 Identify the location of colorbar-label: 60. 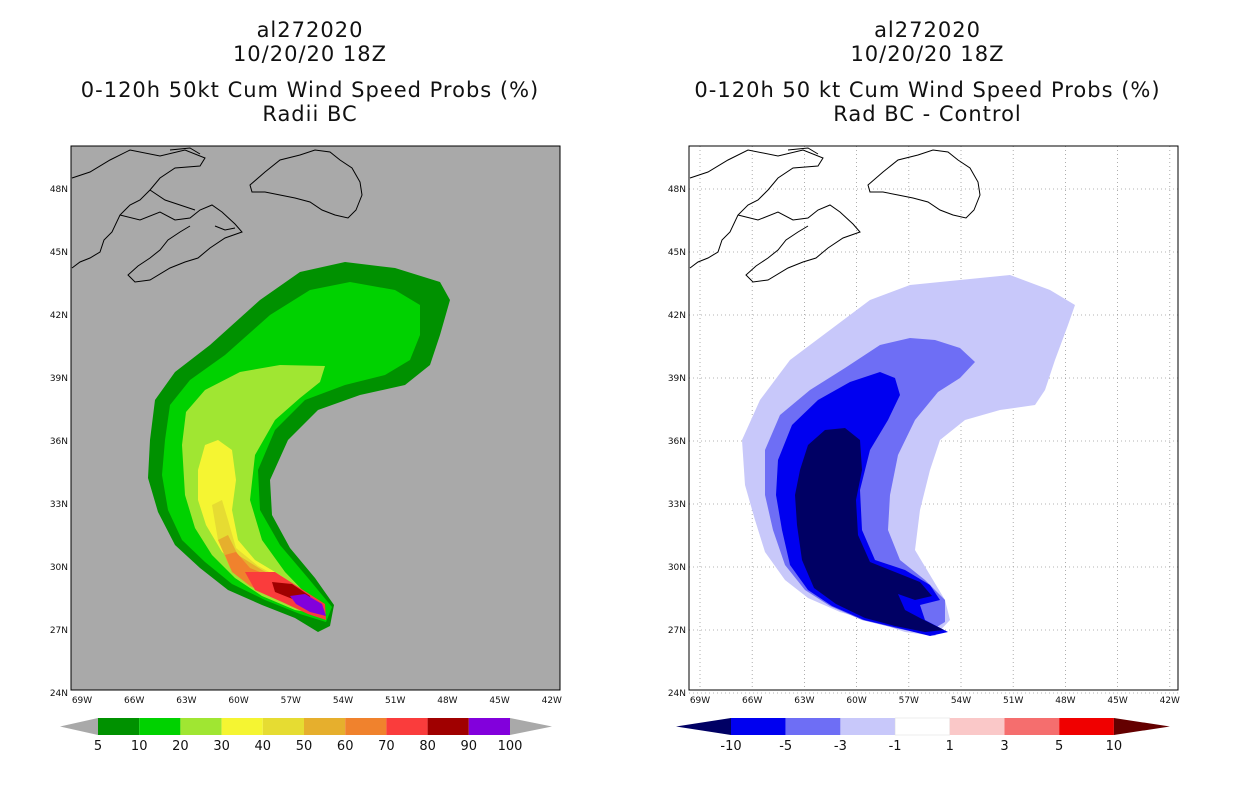
(345, 746).